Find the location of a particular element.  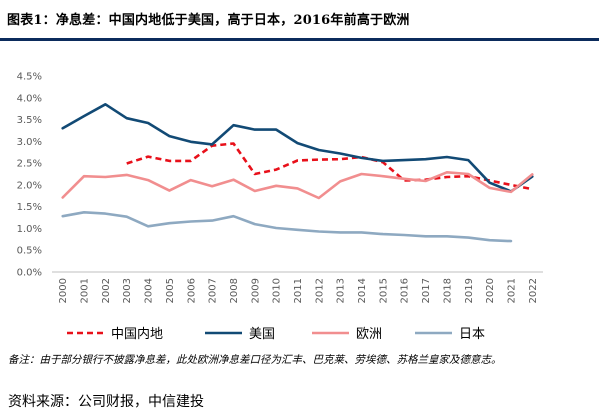

x-tick-label: 2012 is located at coordinates (319, 290).